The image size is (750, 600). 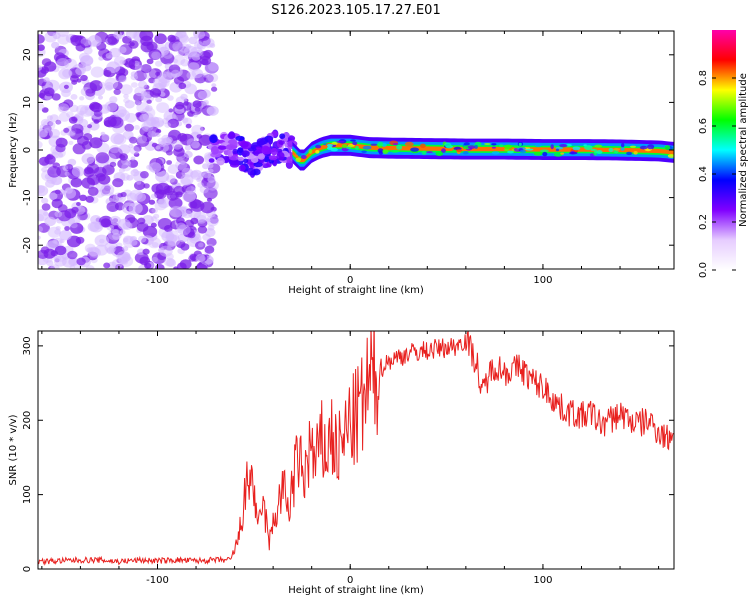 What do you see at coordinates (356, 590) in the screenshot?
I see `snr-x-axis-label: Height of straight line (km)` at bounding box center [356, 590].